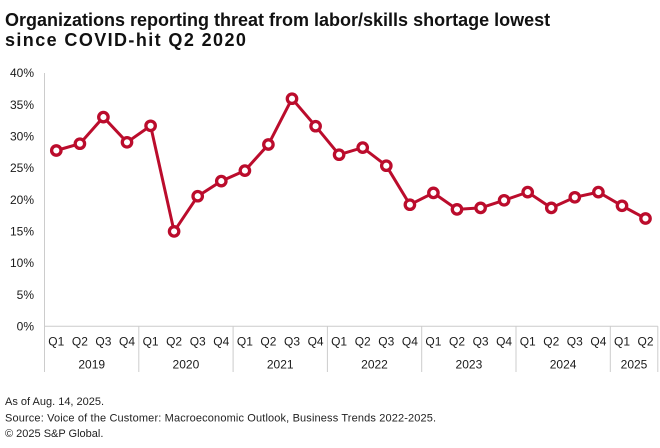 The image size is (660, 448). Describe the element at coordinates (186, 365) in the screenshot. I see `svg-text: 2020` at that location.